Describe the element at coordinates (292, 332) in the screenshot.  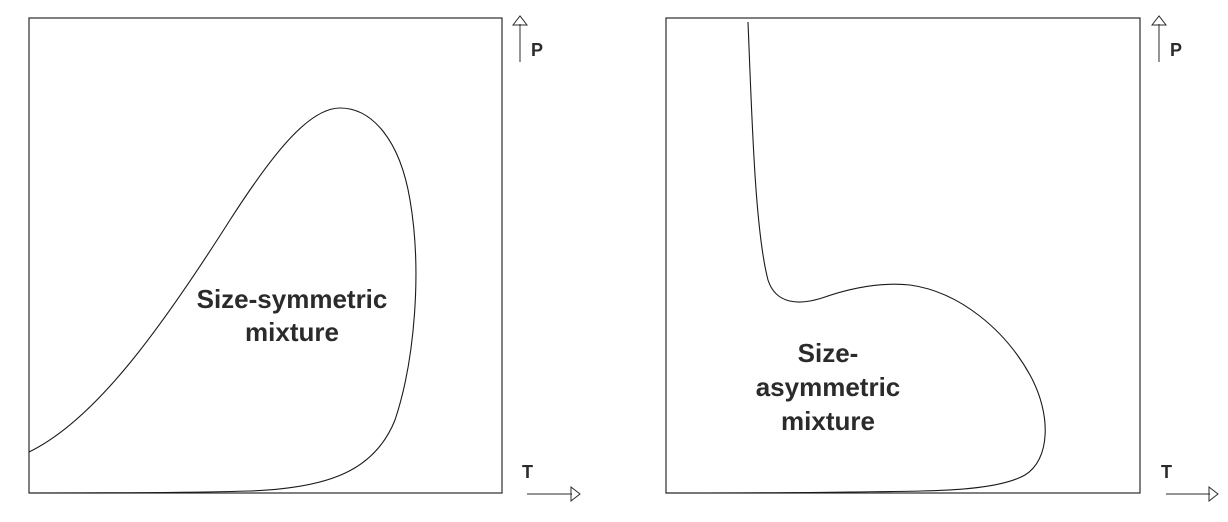
I see `curve-label-line-2: mixture` at that location.